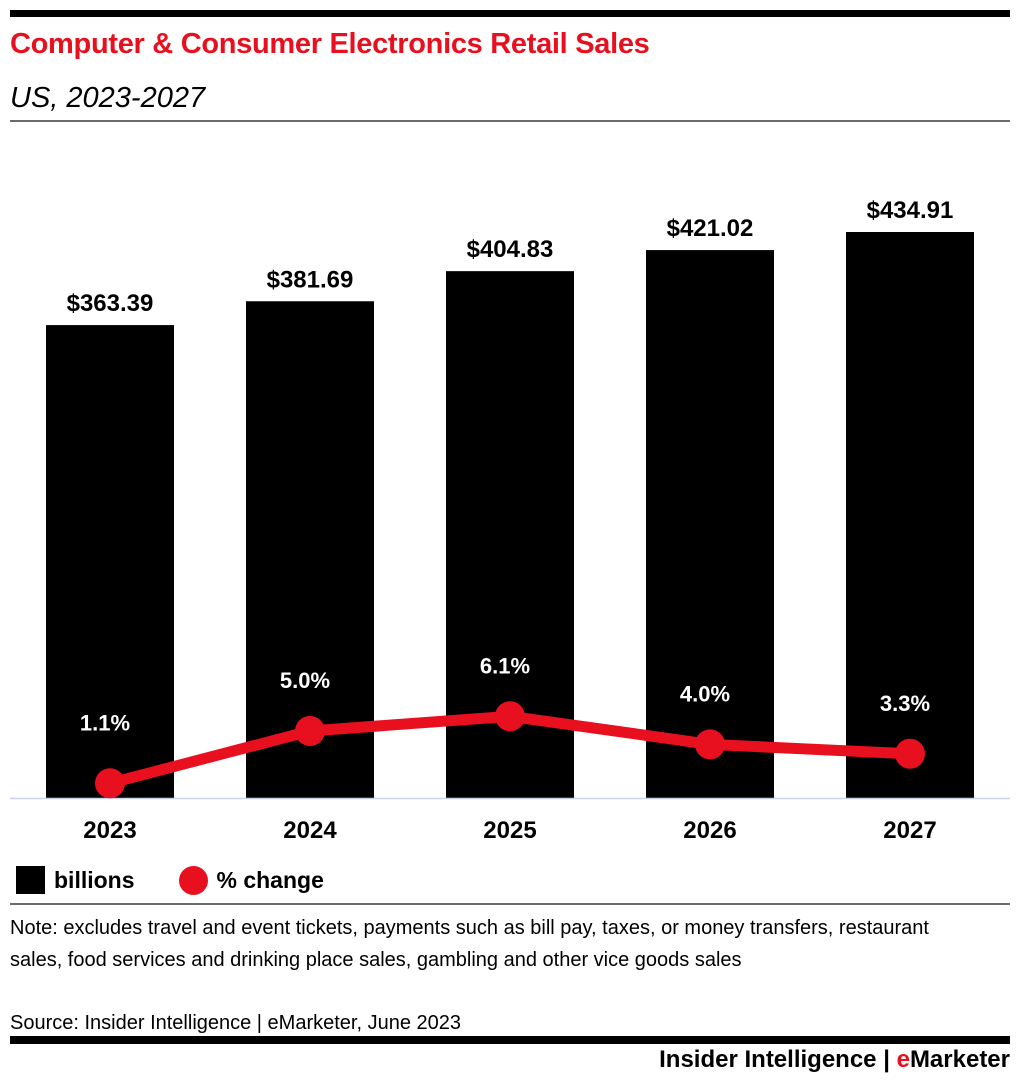 The height and width of the screenshot is (1086, 1020). What do you see at coordinates (905, 703) in the screenshot?
I see `pct-label-2027: 3.3%` at bounding box center [905, 703].